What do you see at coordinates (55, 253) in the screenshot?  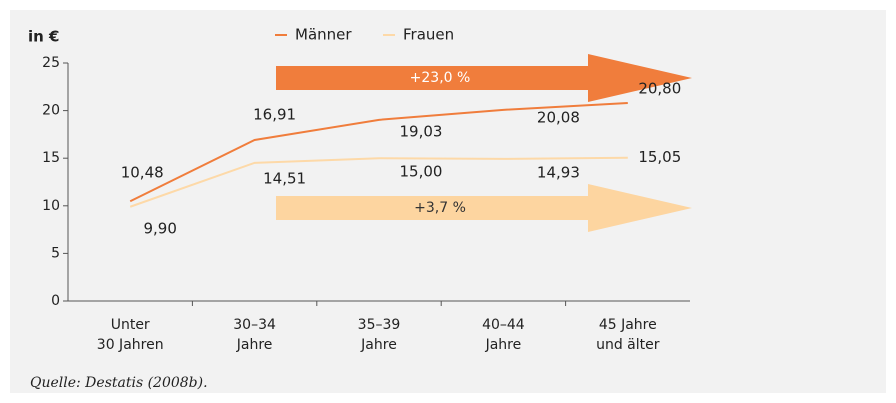 I see `y-tick-label: 5` at bounding box center [55, 253].